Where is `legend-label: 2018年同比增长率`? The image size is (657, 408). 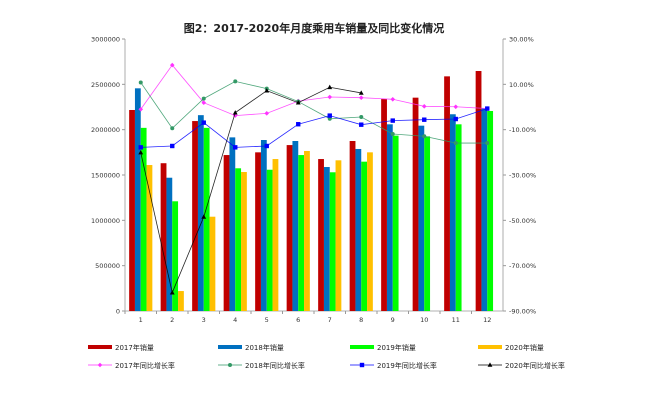 legend-label: 2018年同比增长率 is located at coordinates (275, 365).